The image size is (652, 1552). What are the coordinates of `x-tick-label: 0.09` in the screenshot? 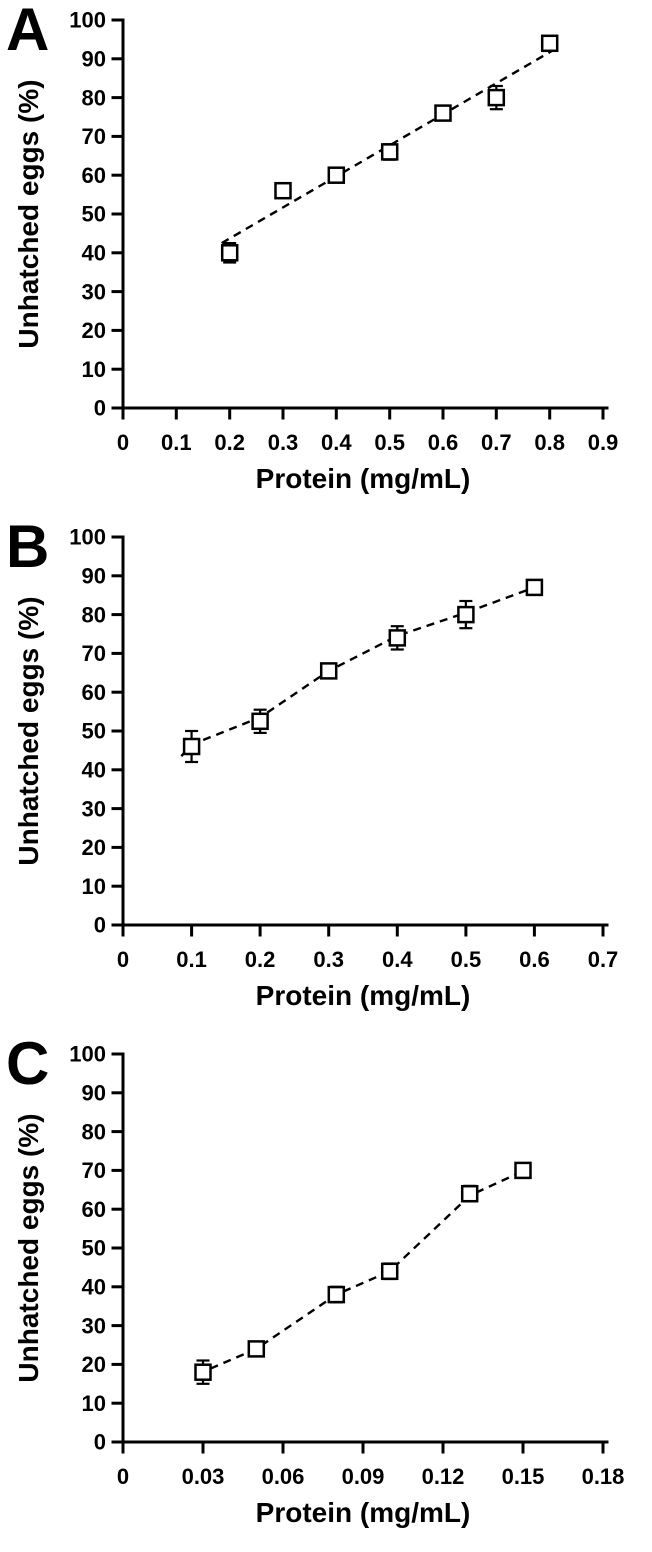 It's located at (363, 1476).